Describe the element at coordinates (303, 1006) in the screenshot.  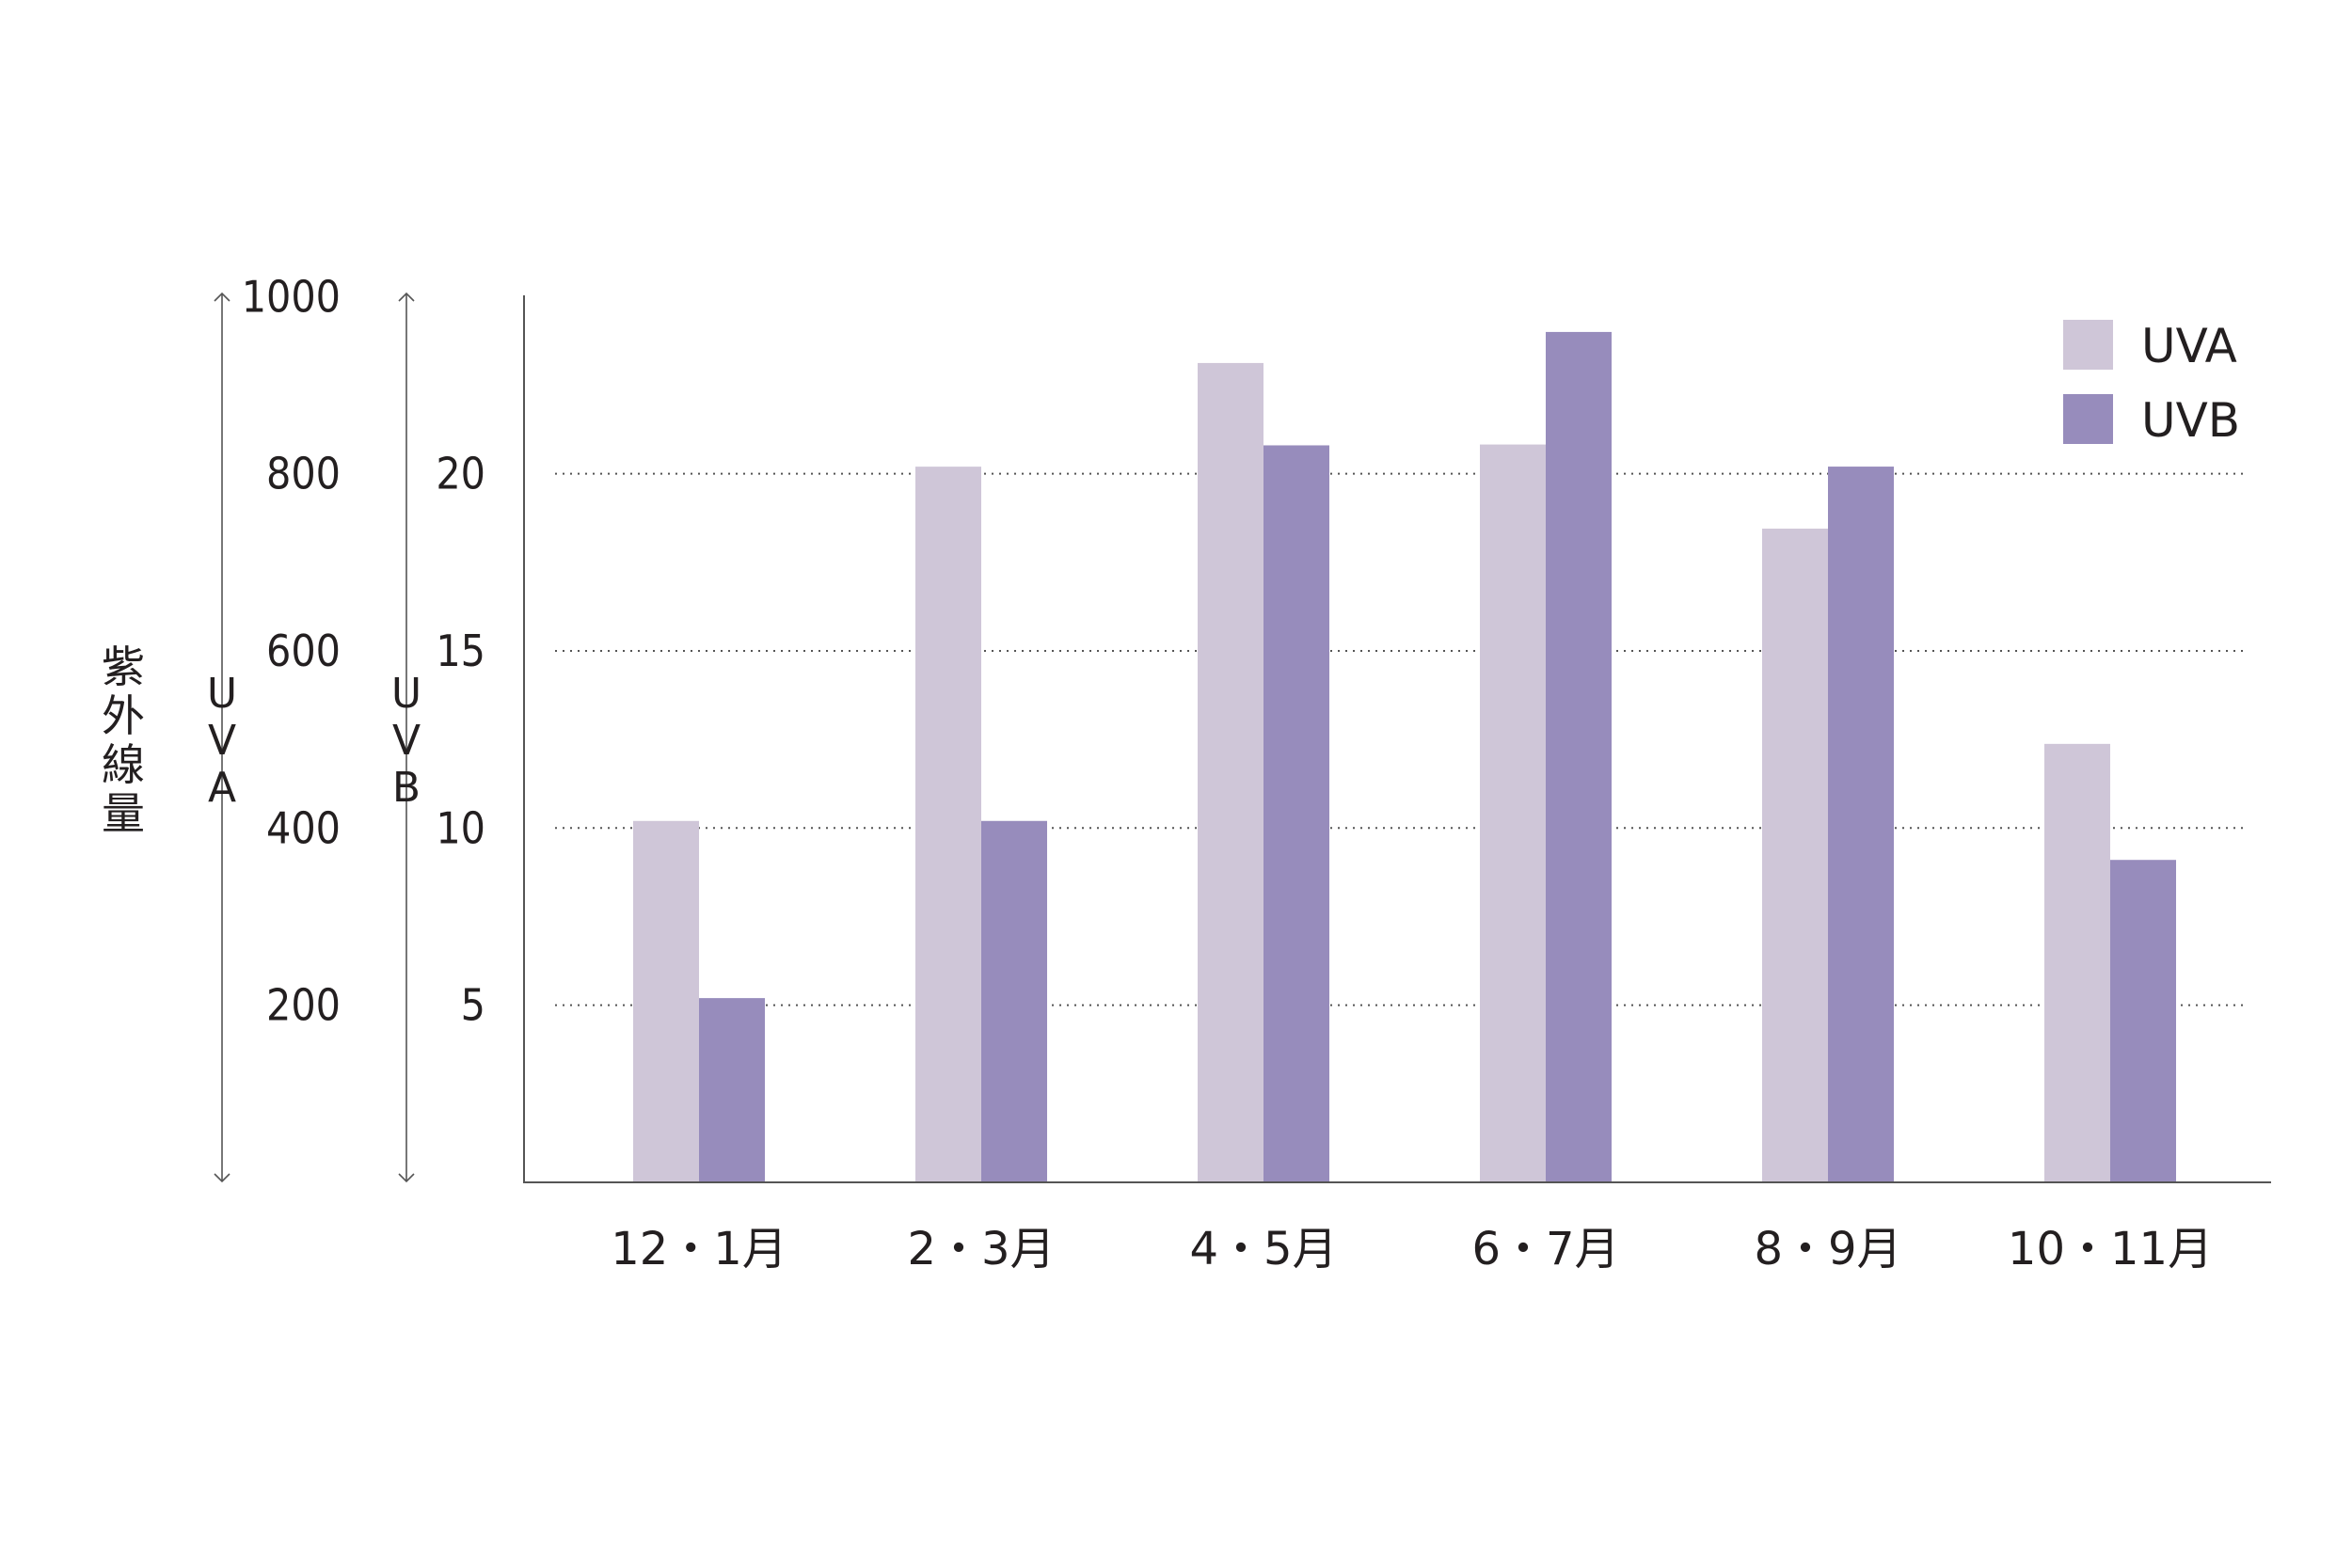
I see `uva-tick-label: 200` at that location.